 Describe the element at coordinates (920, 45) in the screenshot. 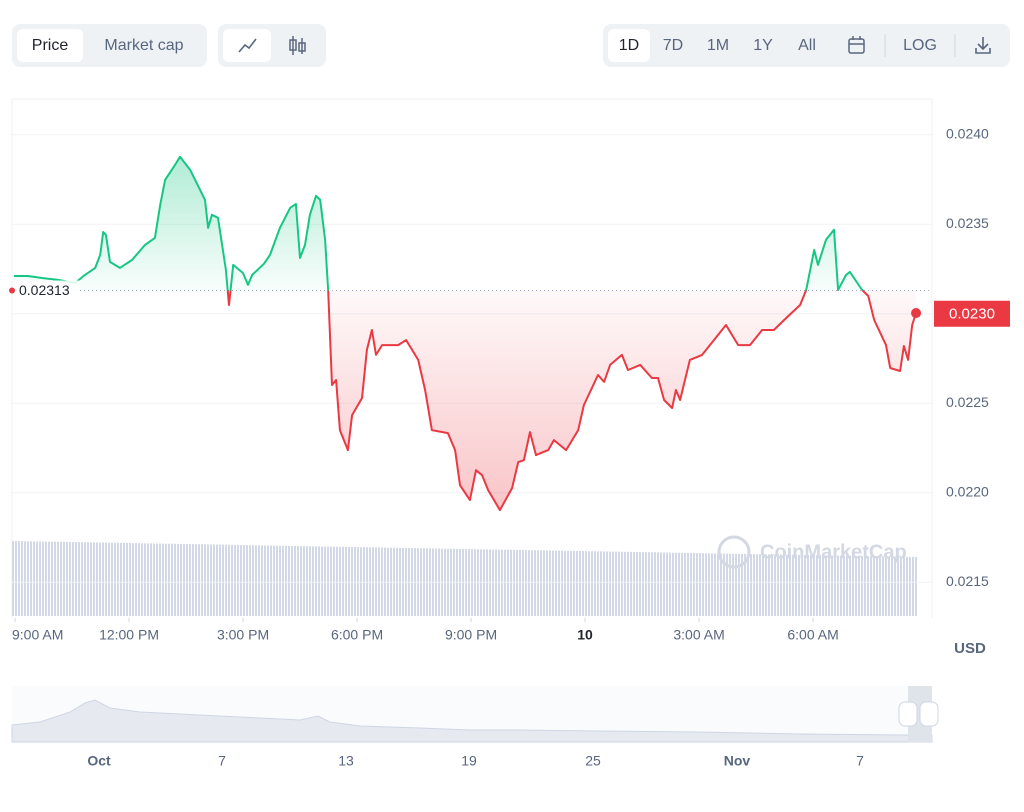

I see `log-button: LOG` at that location.